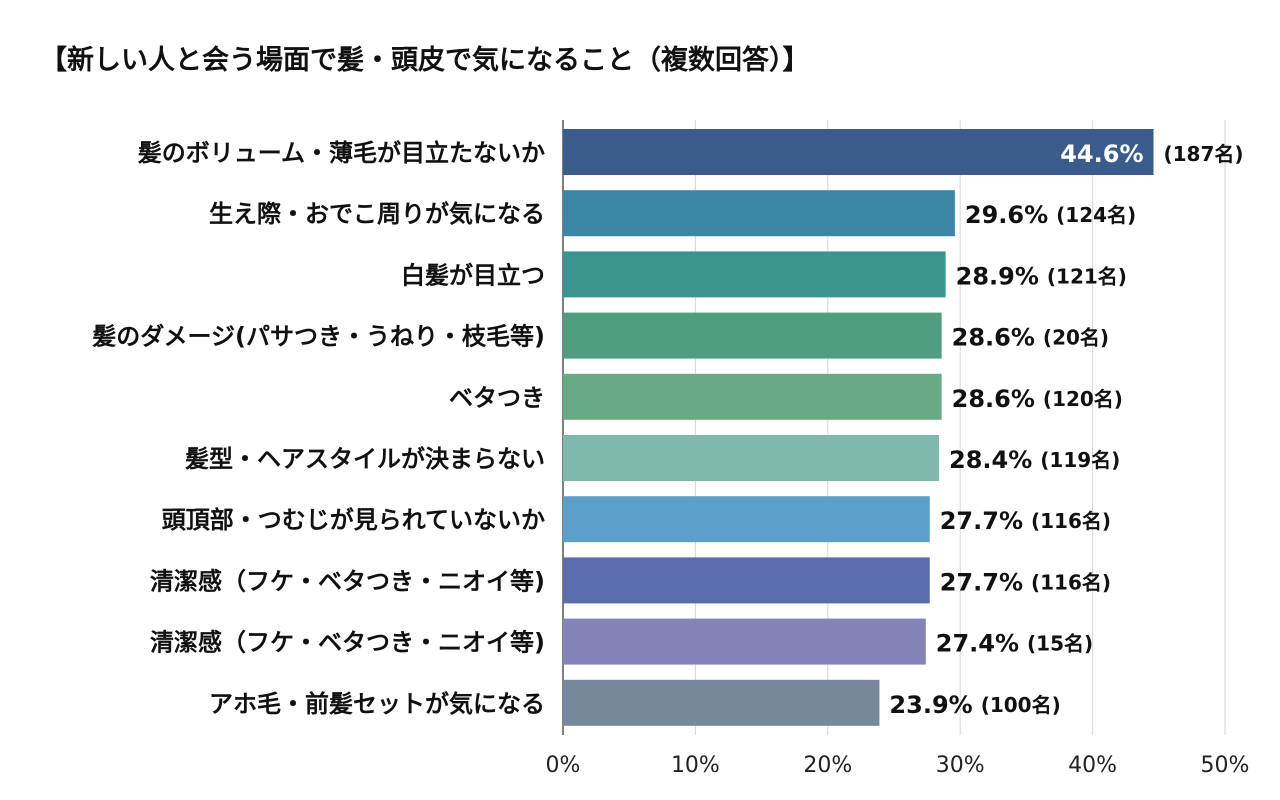  I want to click on x-tick-label: 40%, so click(1092, 765).